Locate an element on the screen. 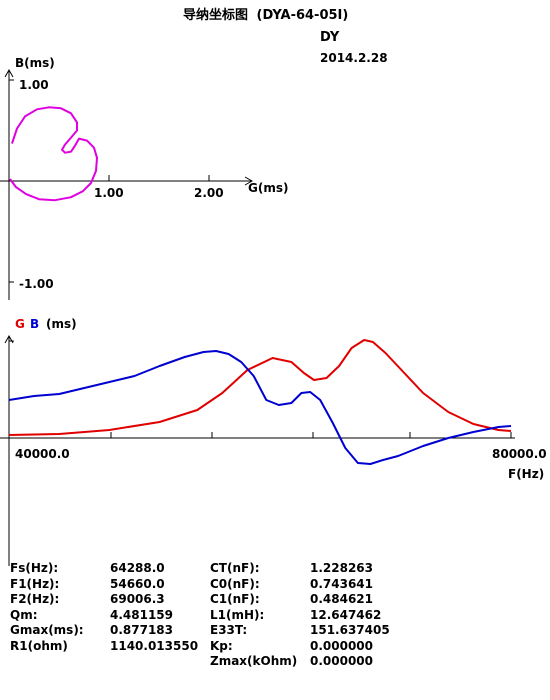 Image resolution: width=550 pixels, height=700 pixels. param-label: R1(ohm) is located at coordinates (39, 645).